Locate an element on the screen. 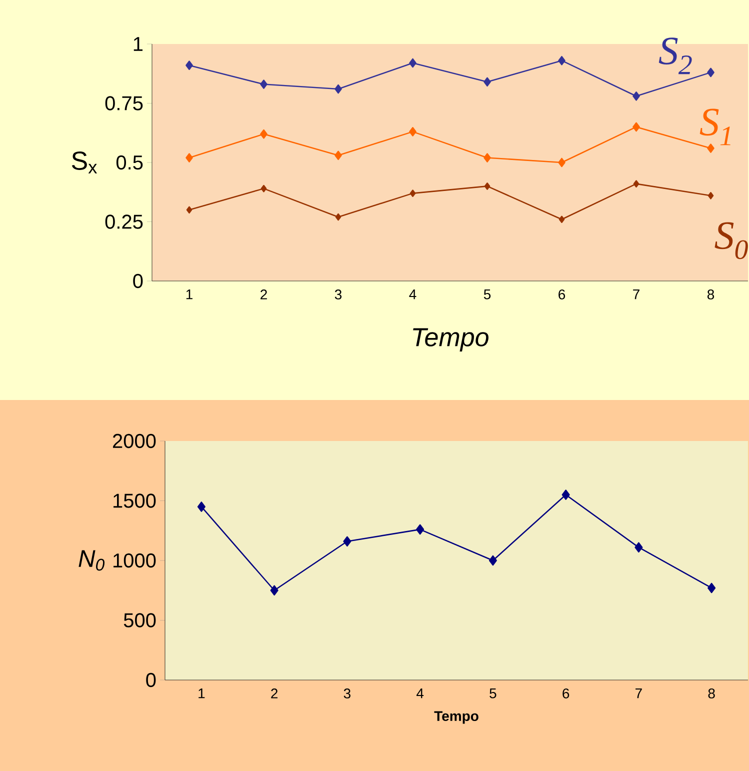 The image size is (749, 771). y-axis-title: N$_{0}$ is located at coordinates (91, 560).